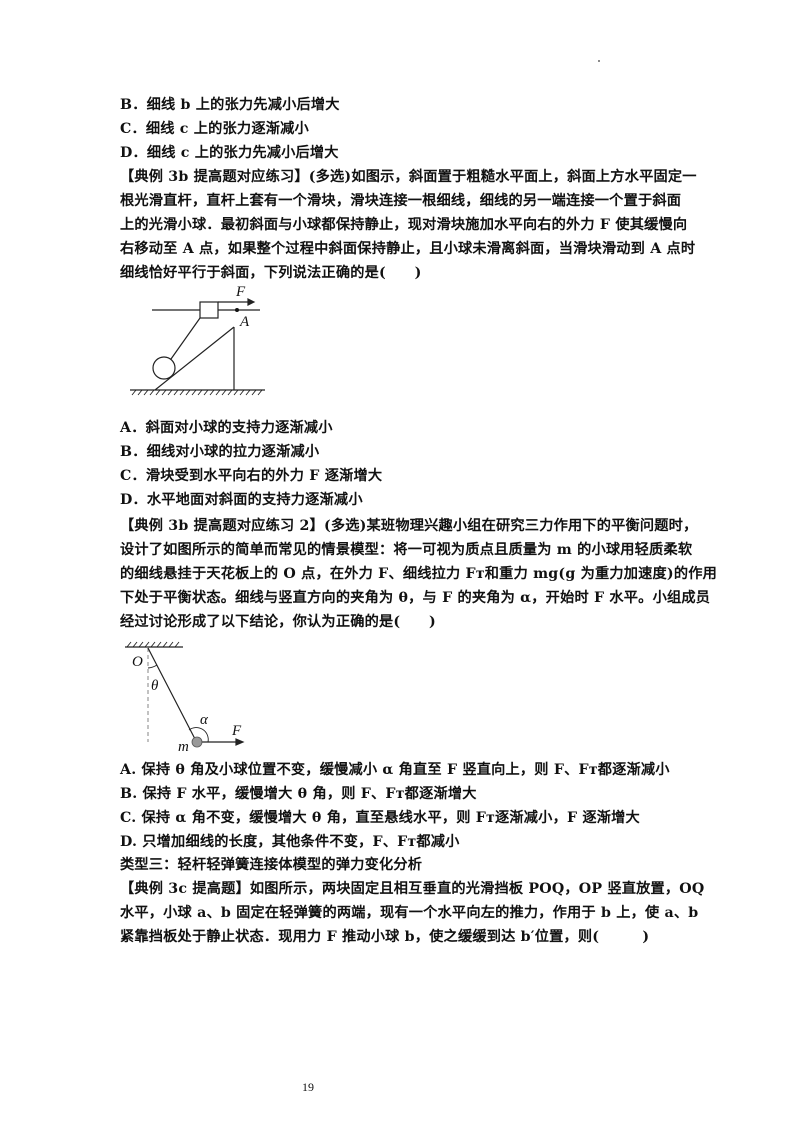  Describe the element at coordinates (237, 310) in the screenshot. I see `point-a` at that location.